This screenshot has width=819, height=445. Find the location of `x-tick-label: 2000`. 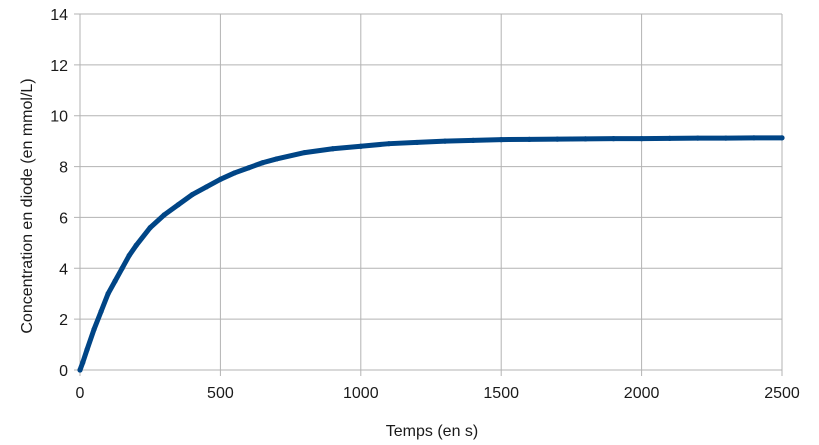

x-tick-label: 2000 is located at coordinates (642, 393).